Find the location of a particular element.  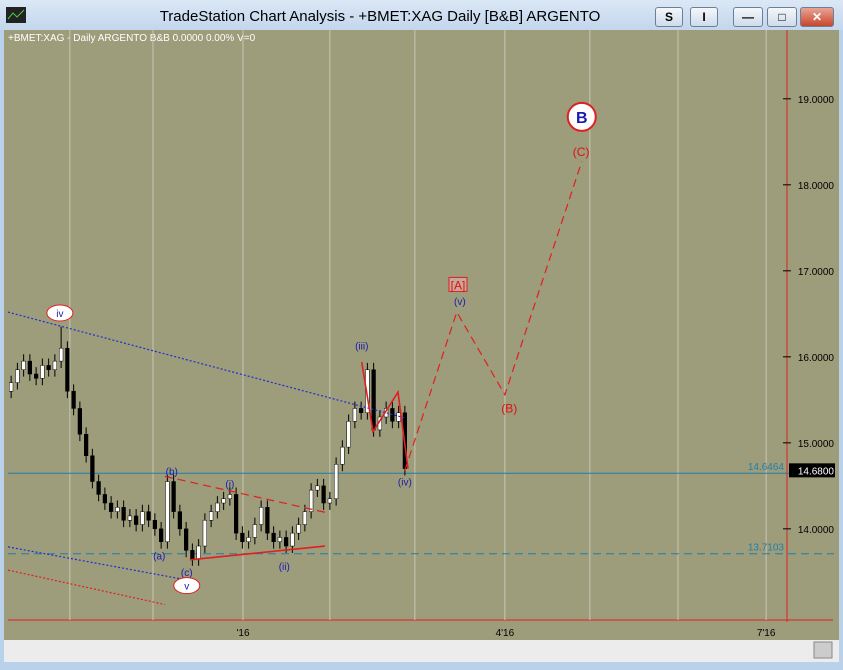

y-tick-label: 15.0000 is located at coordinates (816, 444).